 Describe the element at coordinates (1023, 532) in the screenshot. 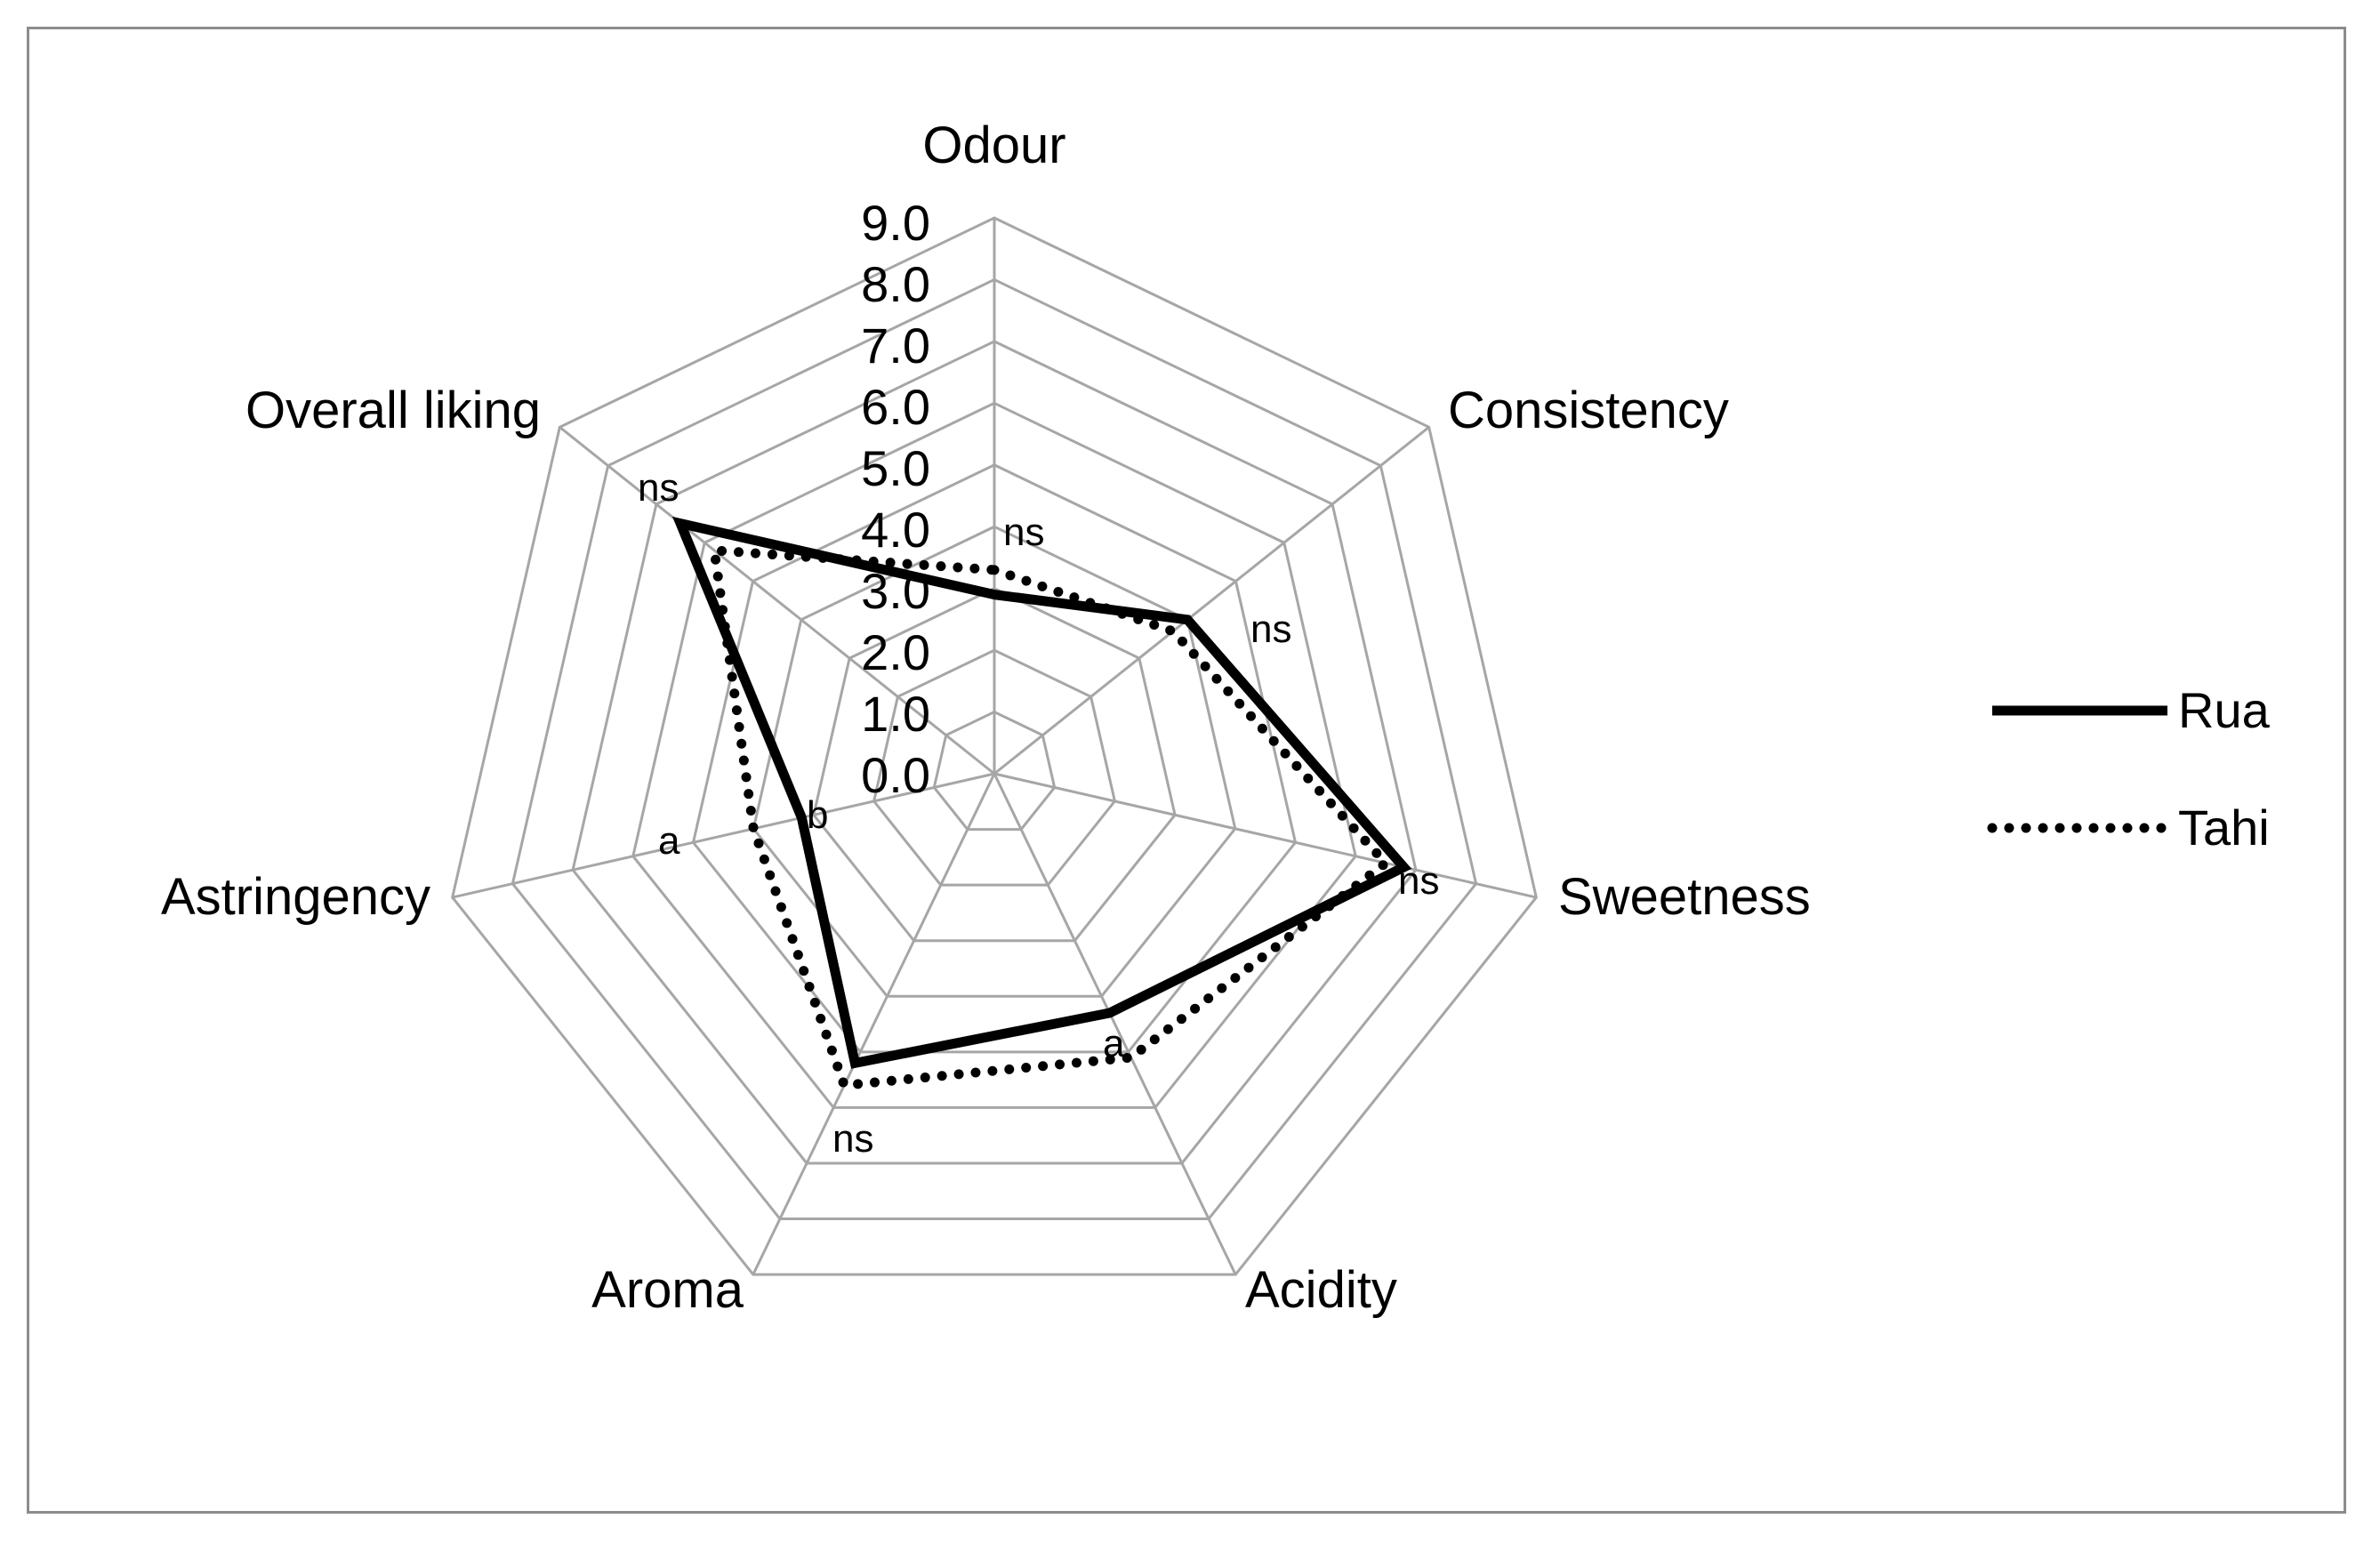

I see `significance-label-odour: ns` at that location.